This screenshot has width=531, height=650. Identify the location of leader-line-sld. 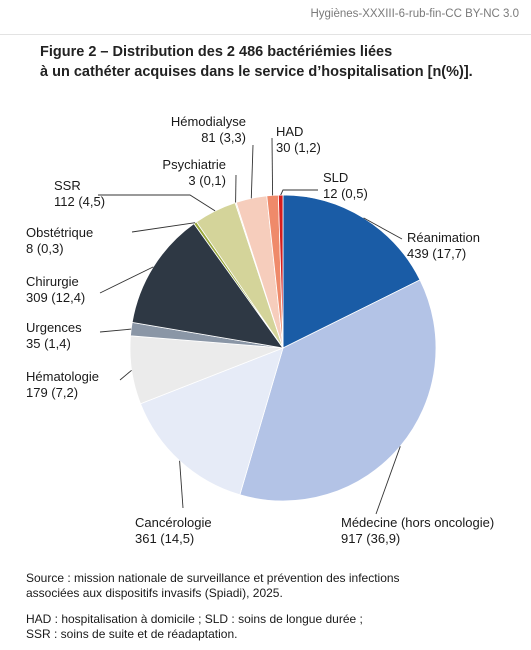
(299, 192).